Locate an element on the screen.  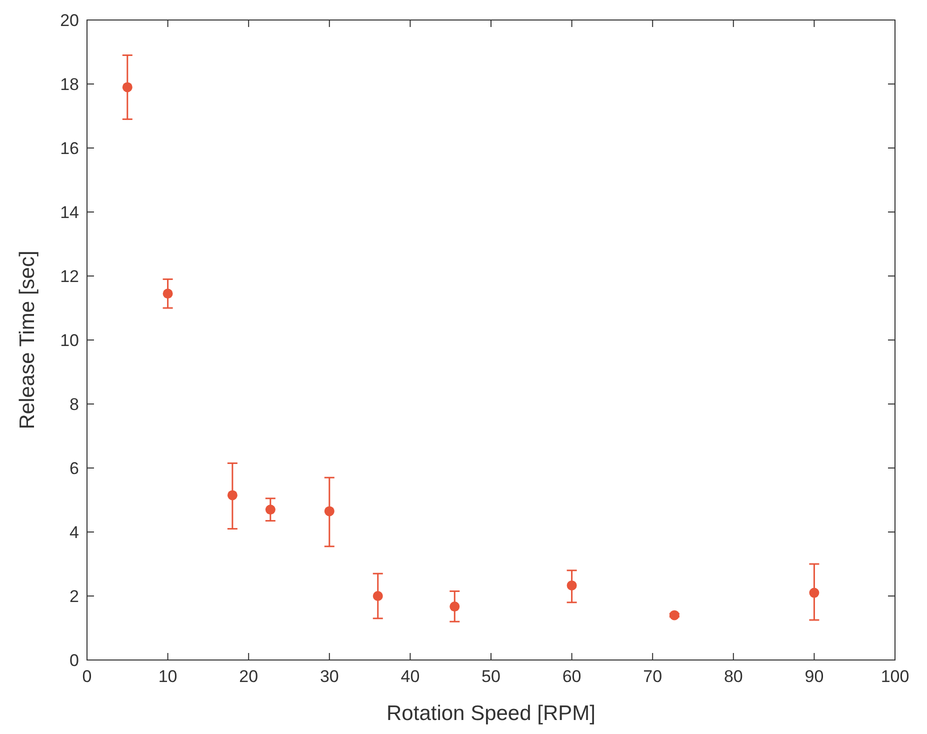
x-tick-label: 100 is located at coordinates (895, 676).